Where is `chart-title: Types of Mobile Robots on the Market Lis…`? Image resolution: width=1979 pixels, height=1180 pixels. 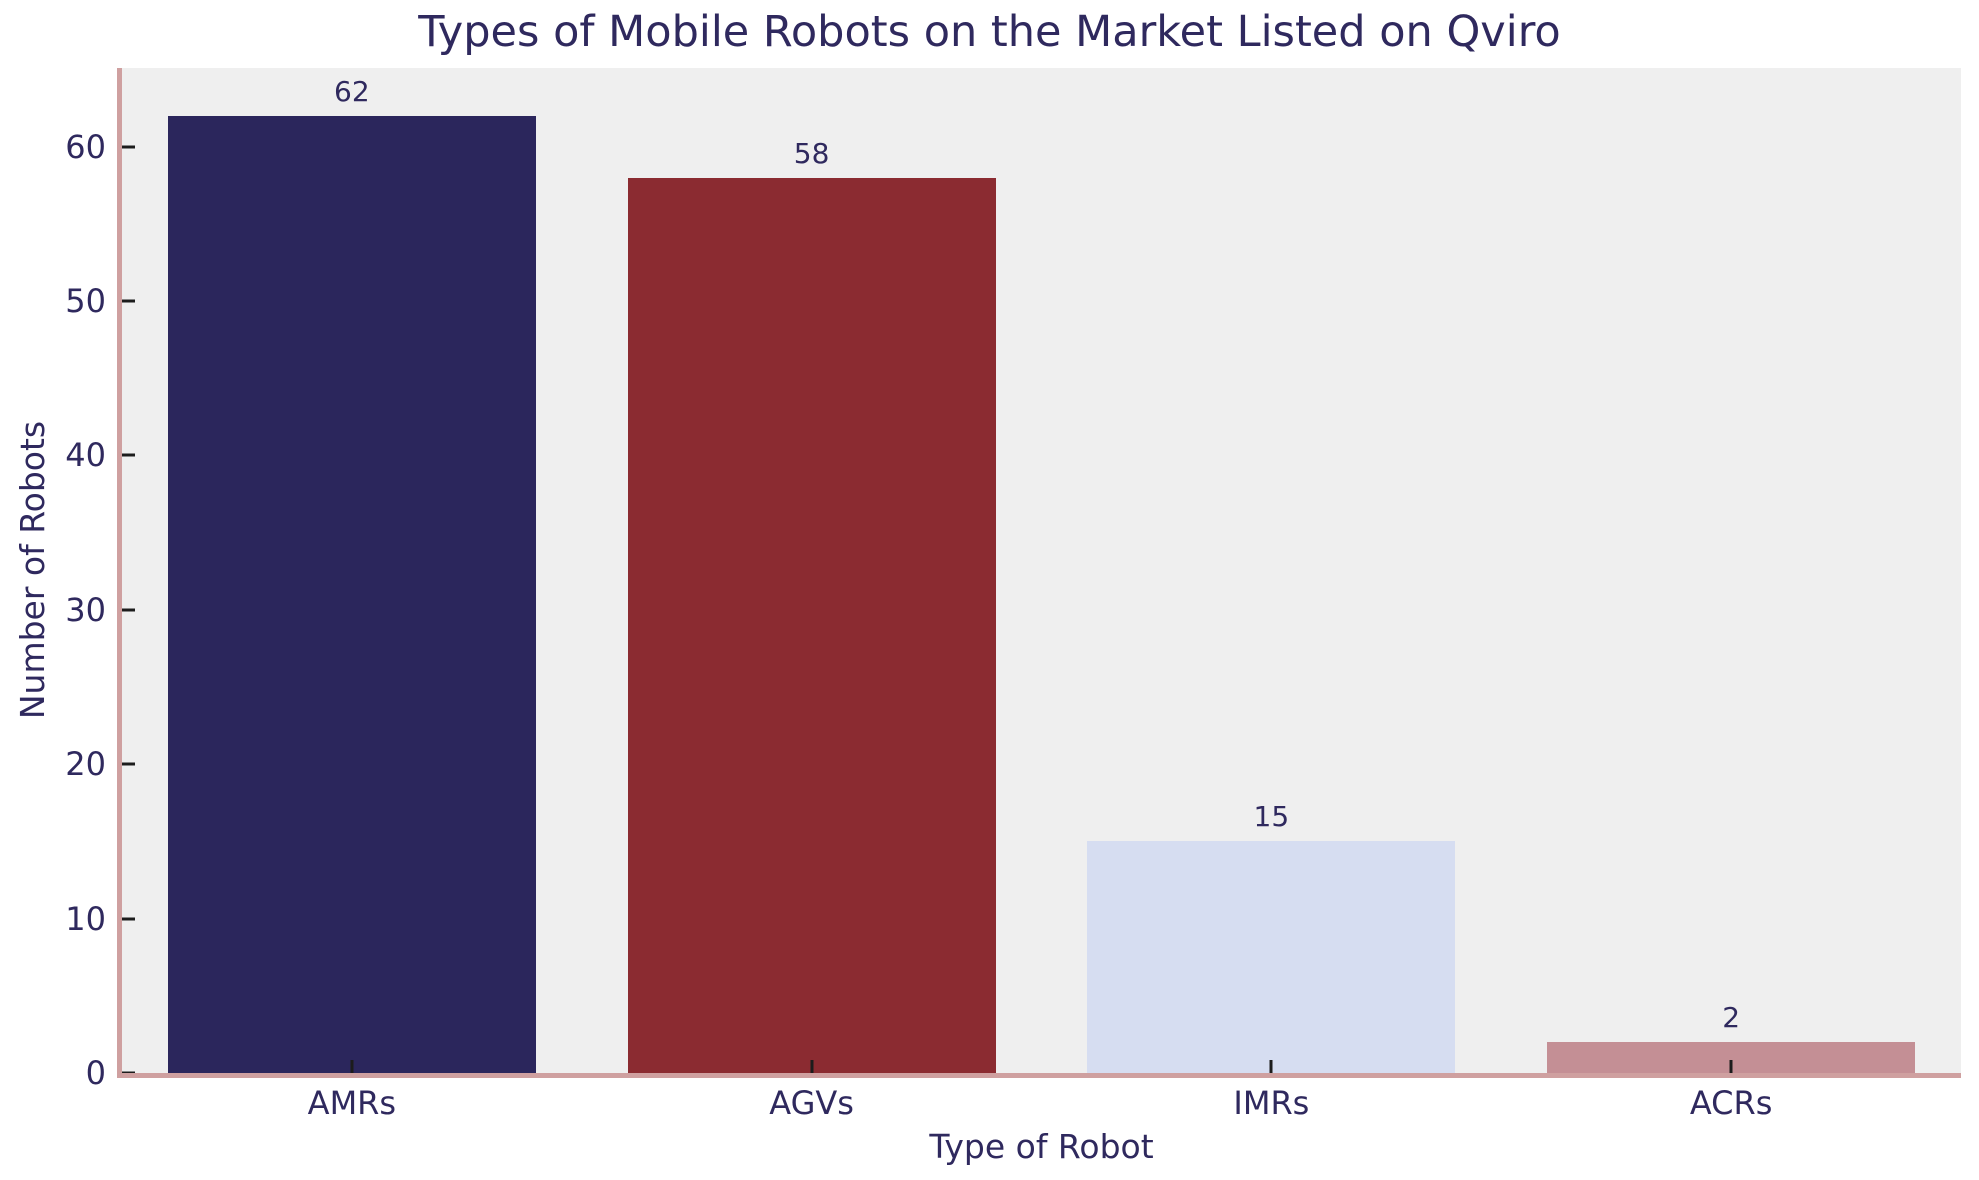
chart-title: Types of Mobile Robots on the Market Lis… is located at coordinates (989, 32).